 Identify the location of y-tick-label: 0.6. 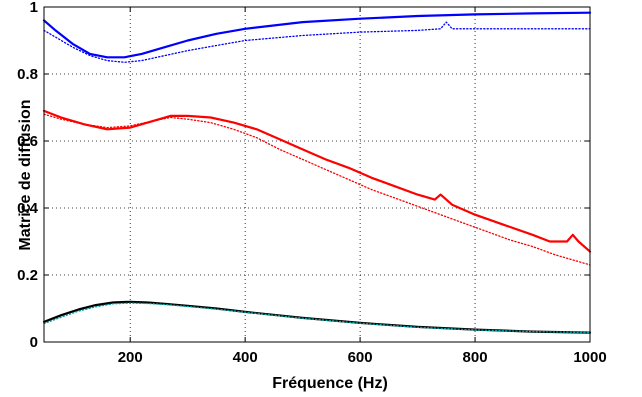
(27, 141).